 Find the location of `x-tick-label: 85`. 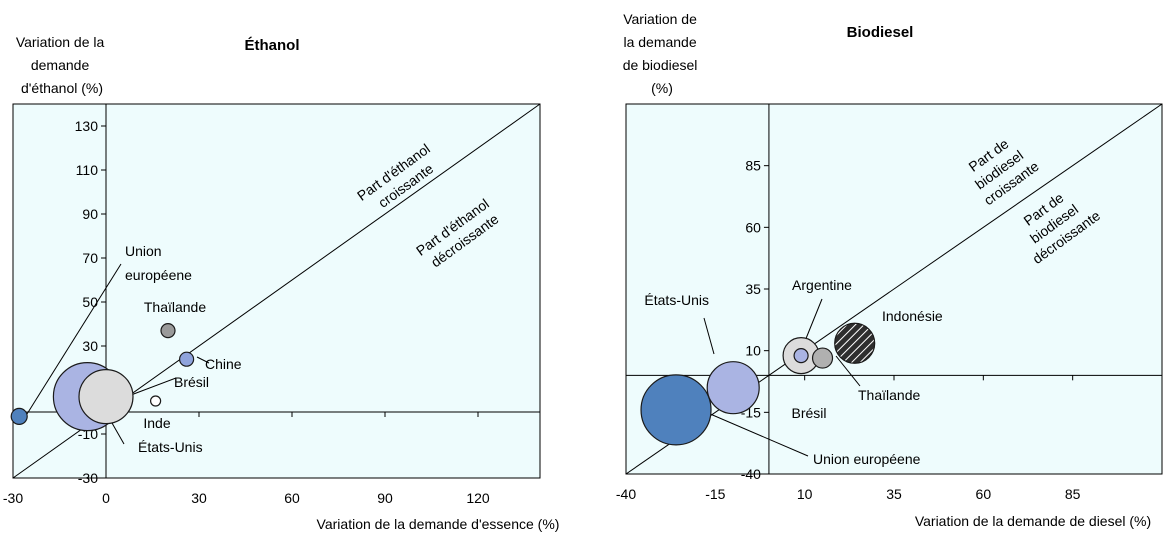

x-tick-label: 85 is located at coordinates (1073, 494).